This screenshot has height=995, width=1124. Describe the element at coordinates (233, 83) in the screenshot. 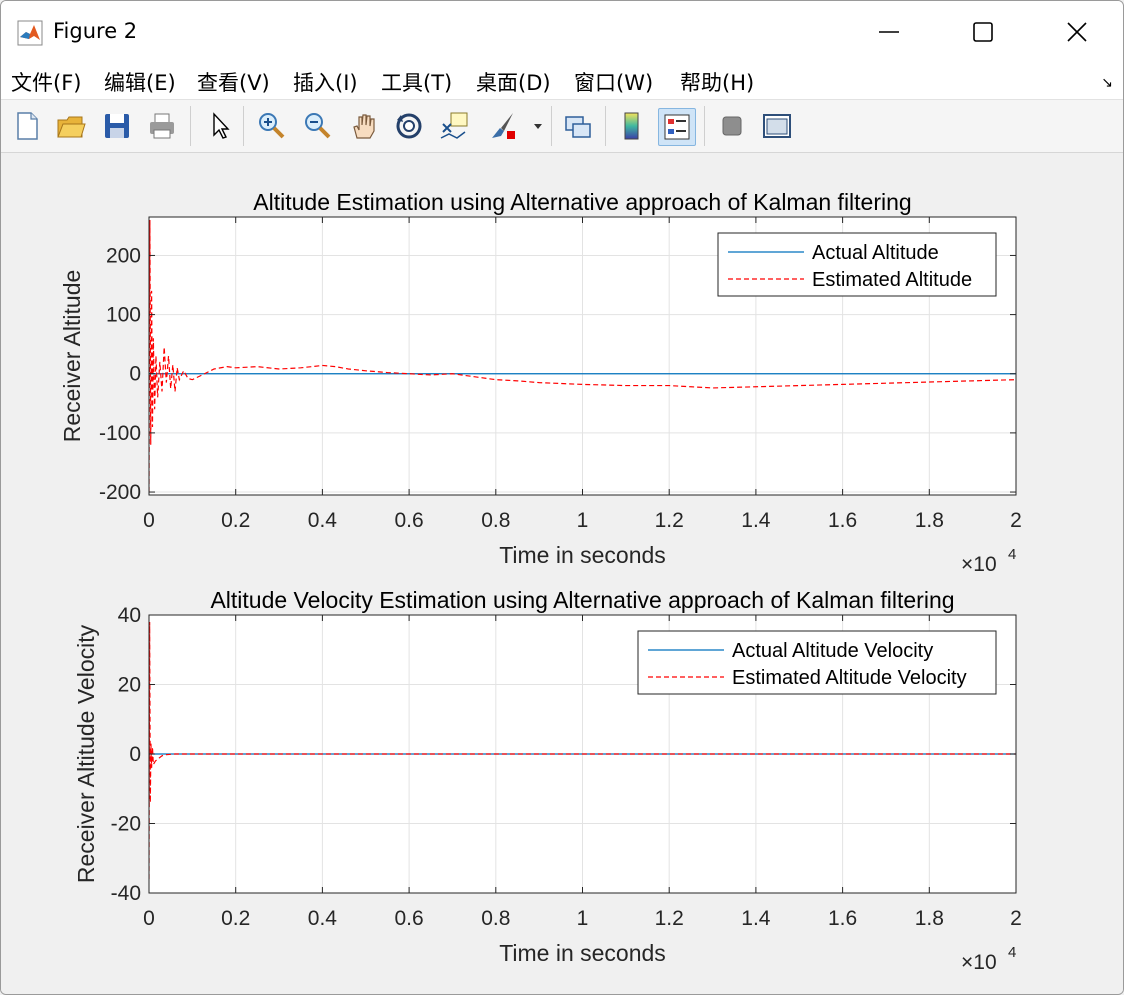

I see `menu-view: 查看(V)` at that location.